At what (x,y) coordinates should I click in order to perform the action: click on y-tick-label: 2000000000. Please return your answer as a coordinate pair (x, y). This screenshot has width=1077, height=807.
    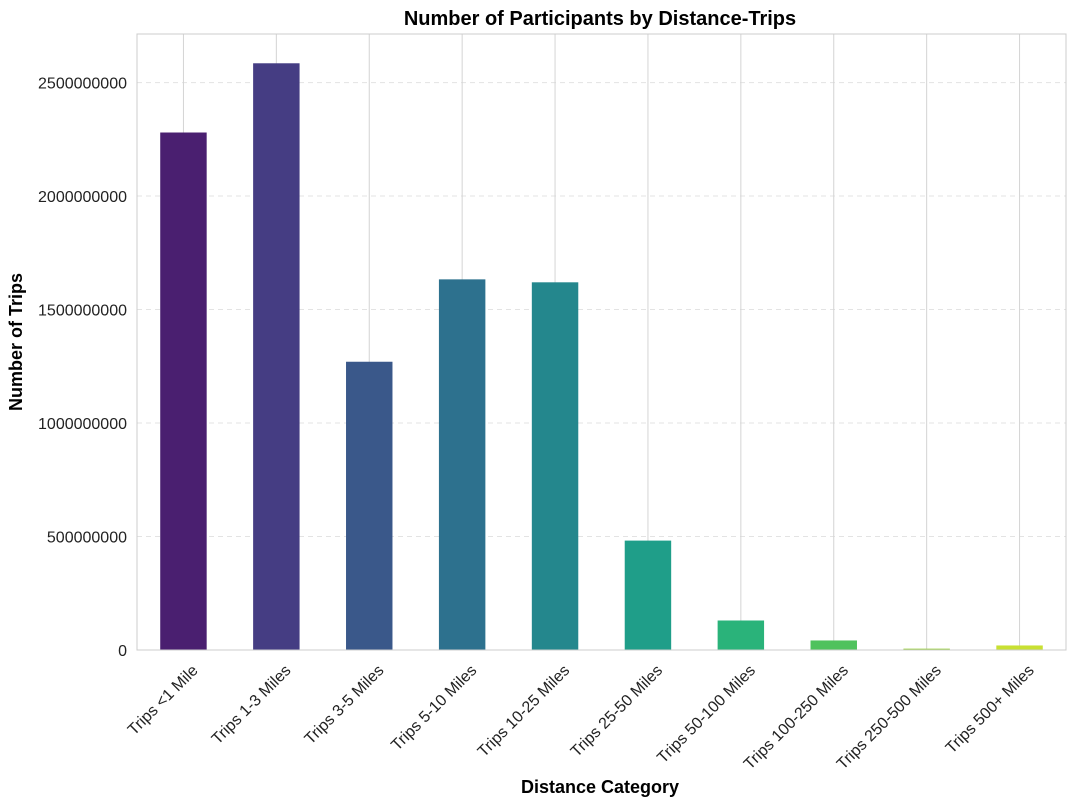
    Looking at the image, I should click on (82, 197).